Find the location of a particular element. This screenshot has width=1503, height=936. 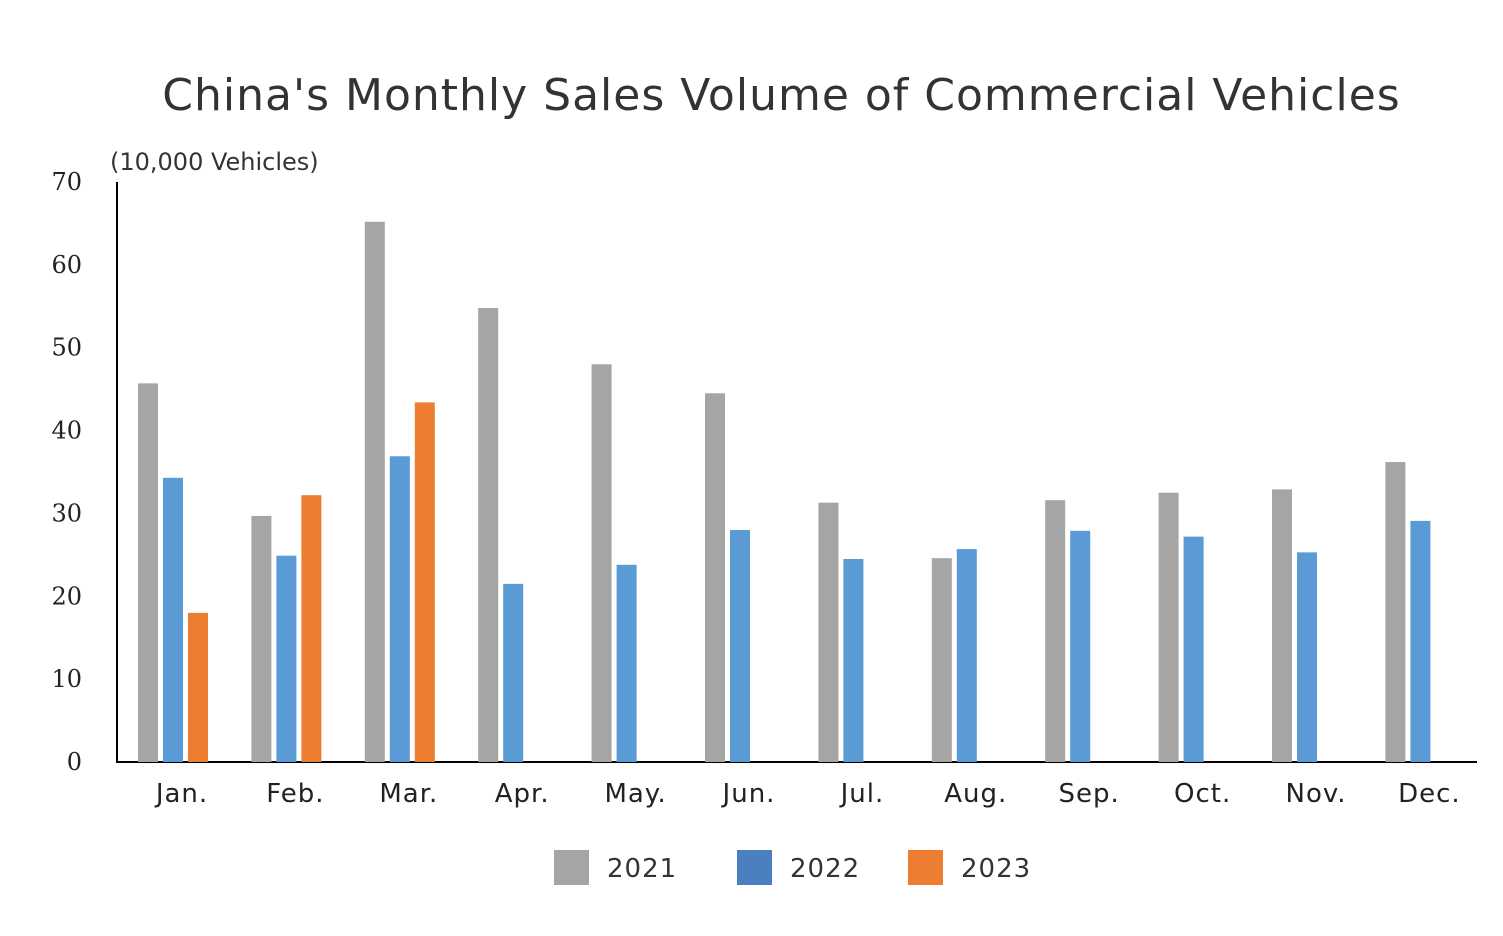

y-tick-label: 30 is located at coordinates (66, 513).